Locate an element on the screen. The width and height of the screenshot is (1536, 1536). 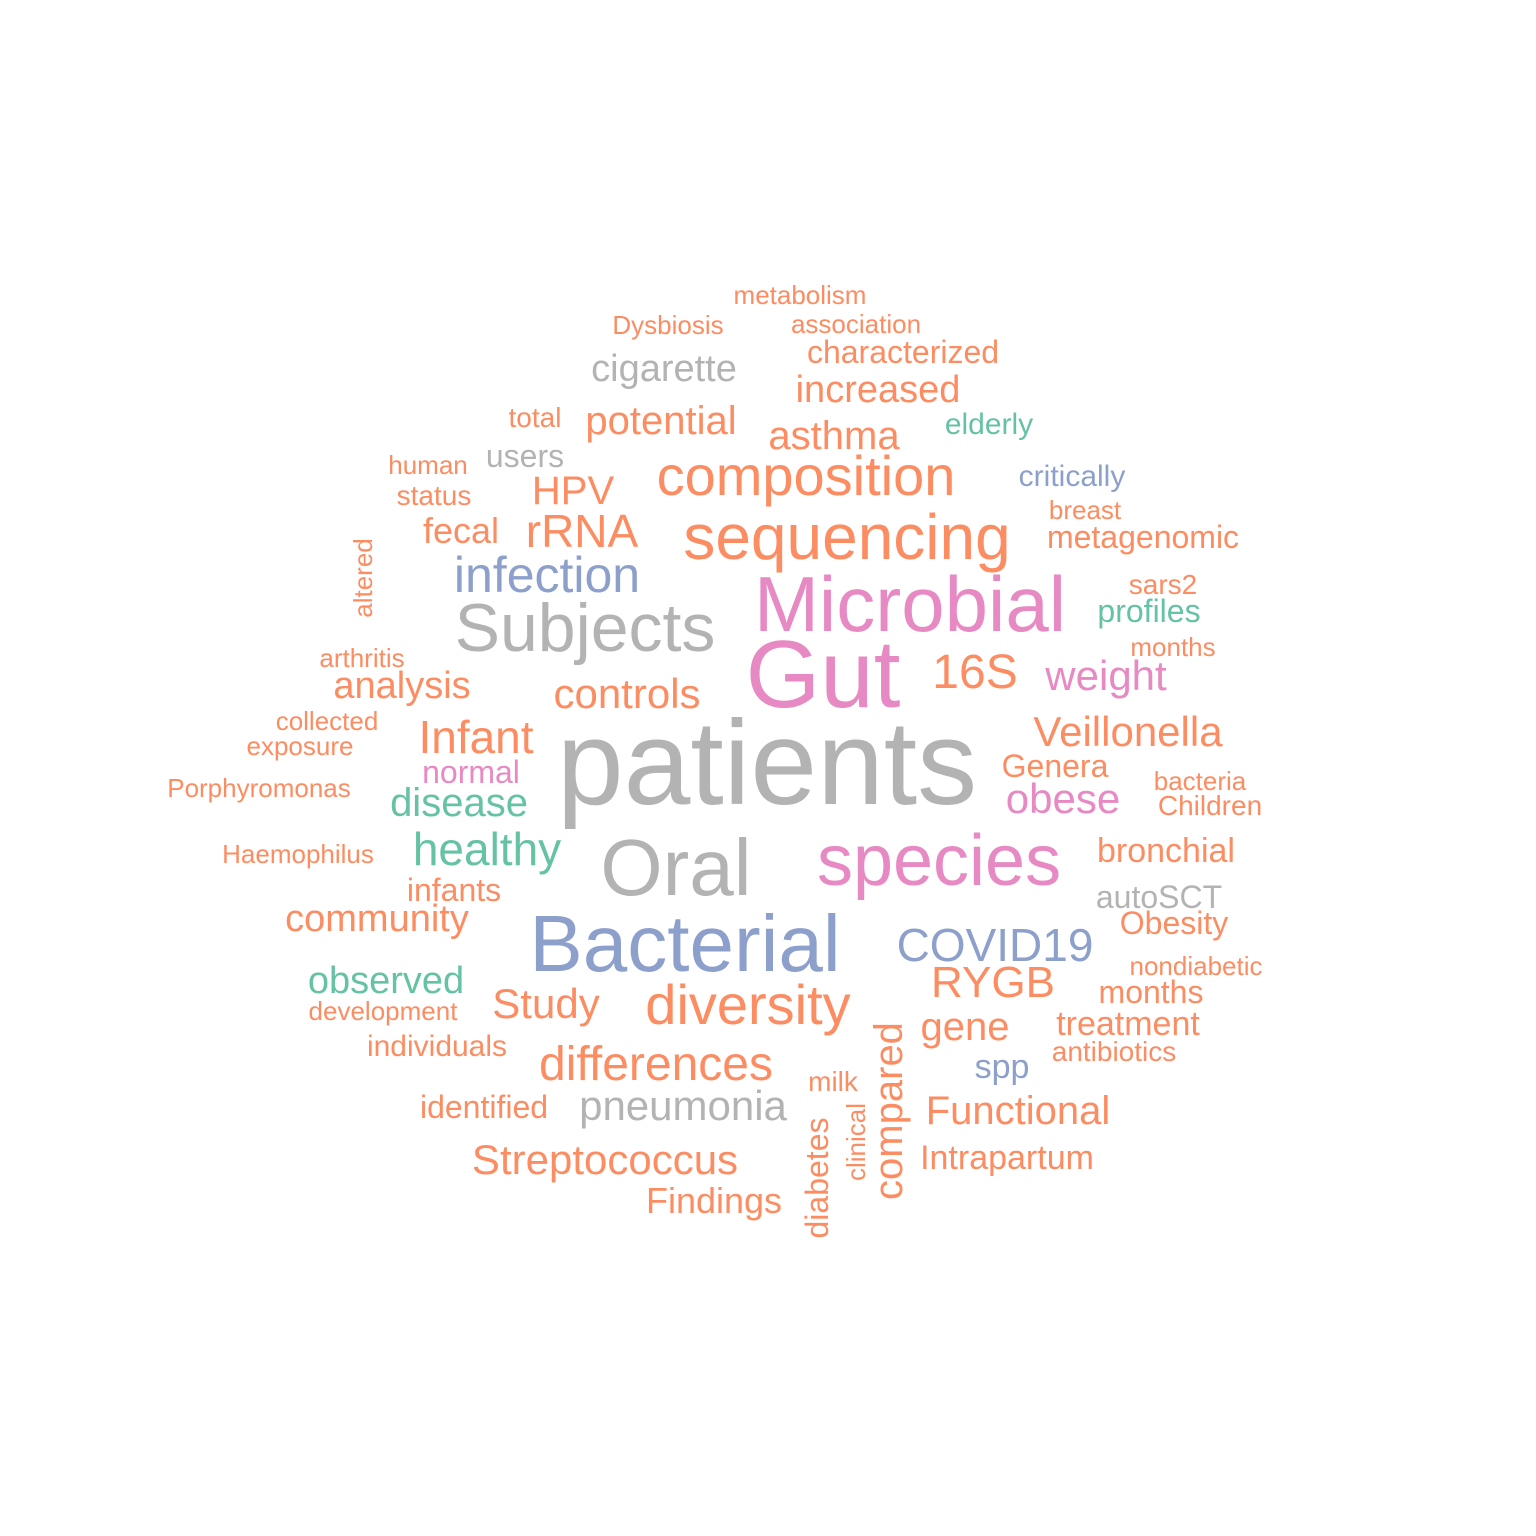
word-profiles: profiles is located at coordinates (1149, 611).